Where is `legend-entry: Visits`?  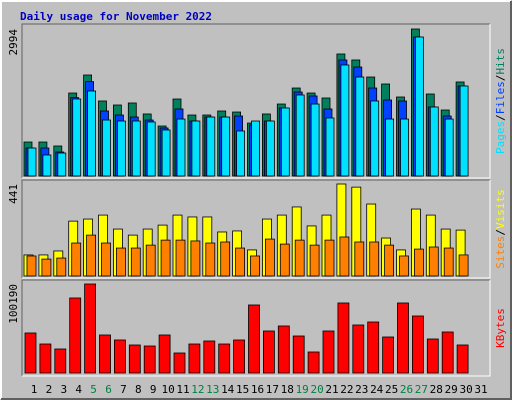
legend-entry: Visits is located at coordinates (500, 209).